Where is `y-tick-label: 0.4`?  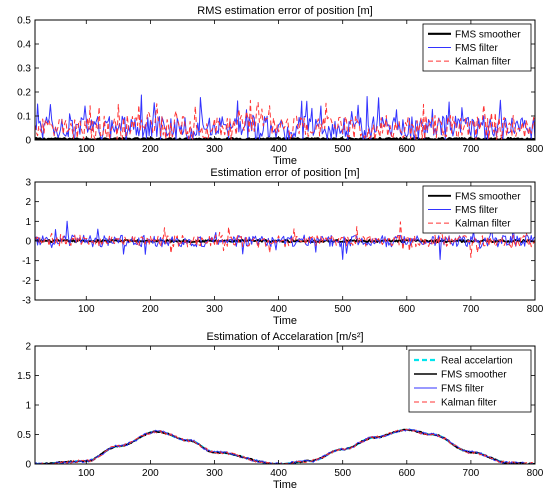 y-tick-label: 0.4 is located at coordinates (24, 45).